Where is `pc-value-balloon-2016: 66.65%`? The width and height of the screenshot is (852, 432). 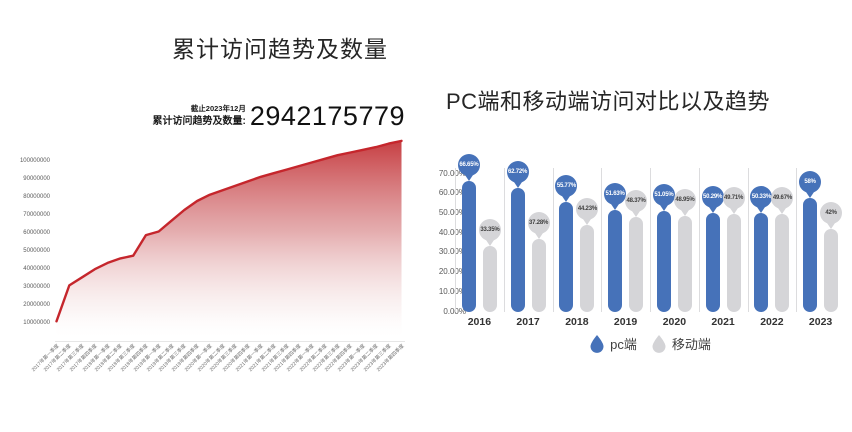 pc-value-balloon-2016: 66.65% is located at coordinates (468, 167).